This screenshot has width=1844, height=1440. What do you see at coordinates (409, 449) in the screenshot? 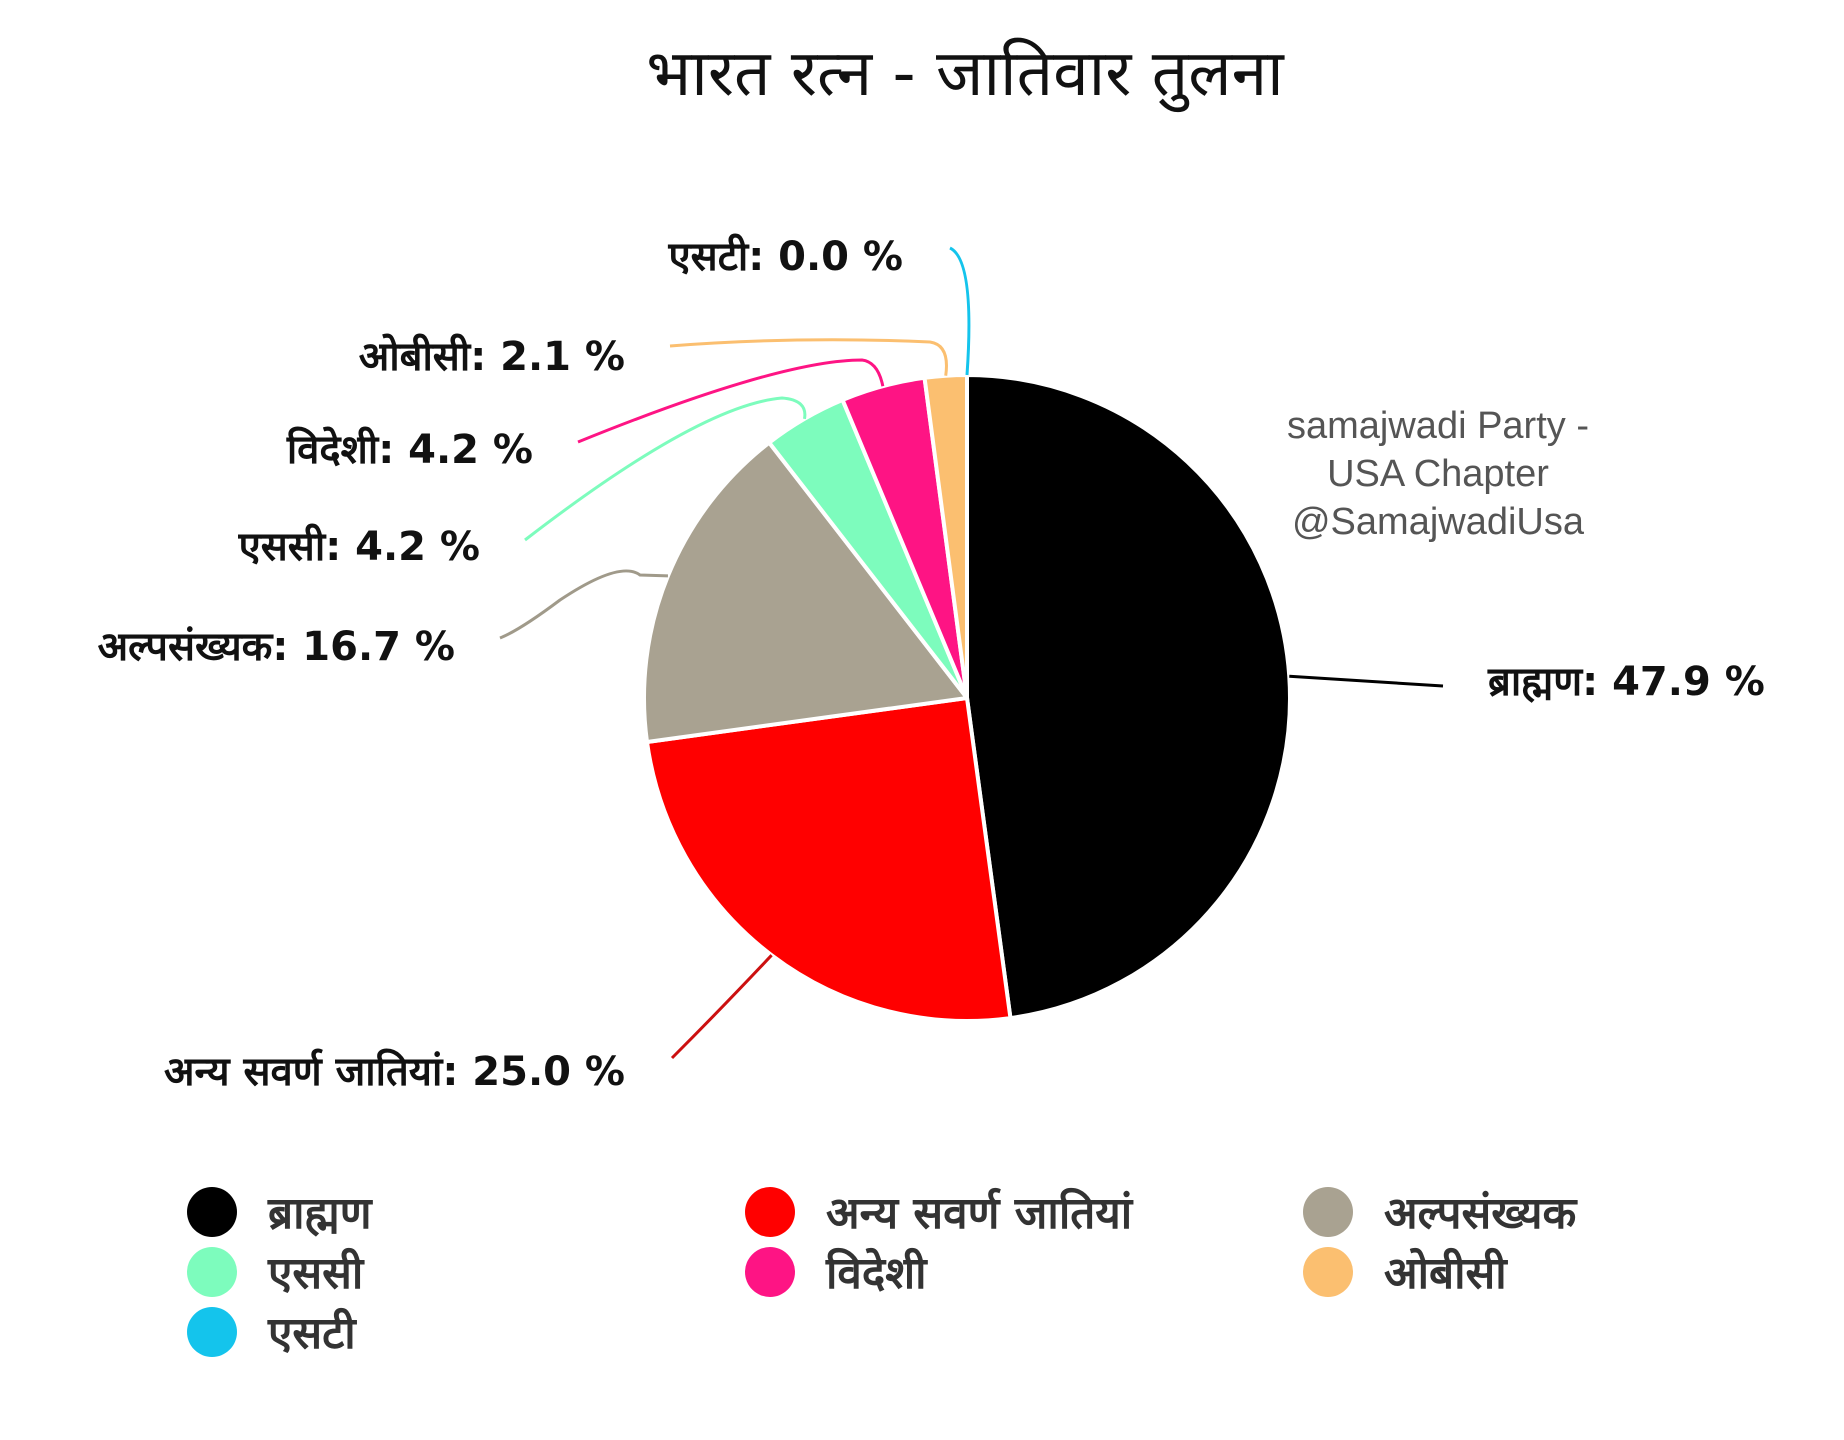
I see `slice-5-data-label: विदेशी: 4.2 %` at bounding box center [409, 449].